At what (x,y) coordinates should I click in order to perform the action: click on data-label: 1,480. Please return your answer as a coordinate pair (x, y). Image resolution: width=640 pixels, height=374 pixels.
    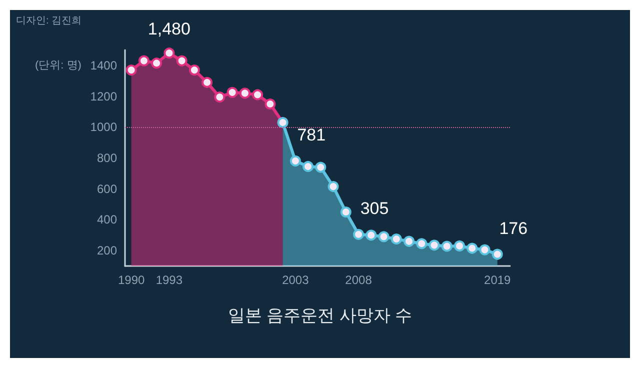
    Looking at the image, I should click on (169, 29).